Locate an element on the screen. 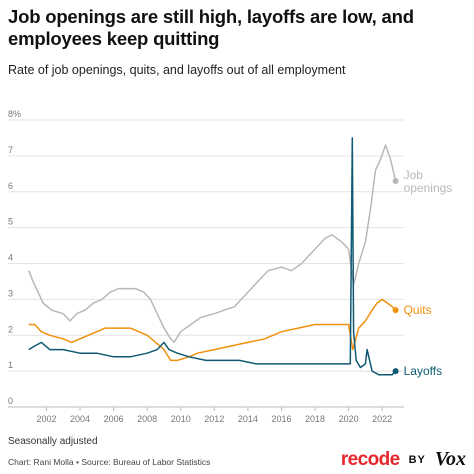  x-tick-label: 2020 is located at coordinates (349, 419).